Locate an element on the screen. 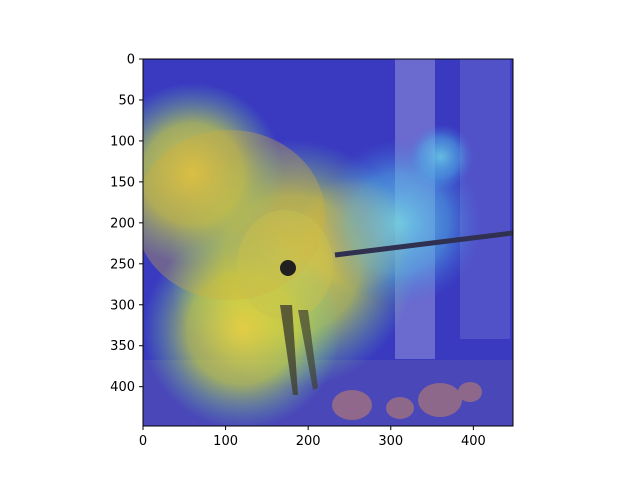 This screenshot has width=640, height=480. y-tick-label: 400 is located at coordinates (122, 387).